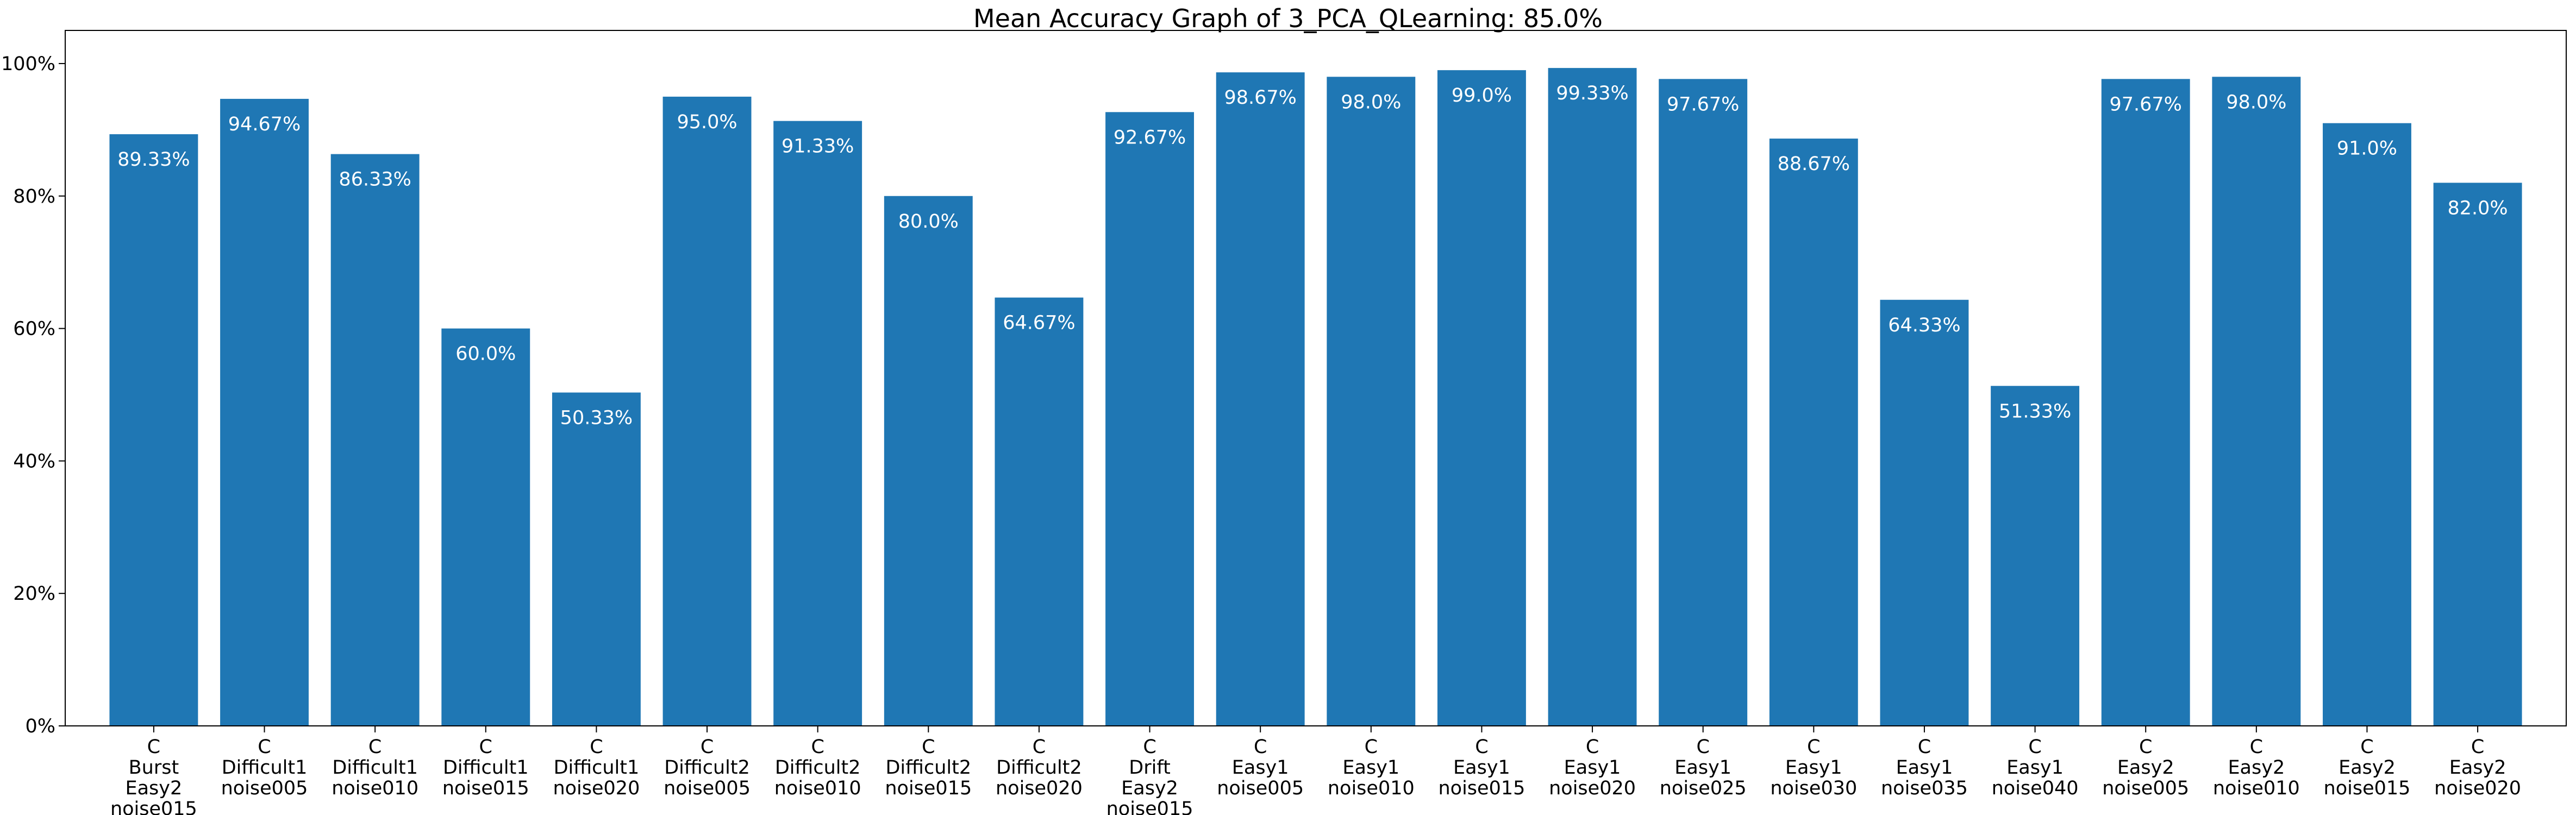 This screenshot has height=815, width=2576. Describe the element at coordinates (596, 418) in the screenshot. I see `bar-value-label: 50.33%` at that location.